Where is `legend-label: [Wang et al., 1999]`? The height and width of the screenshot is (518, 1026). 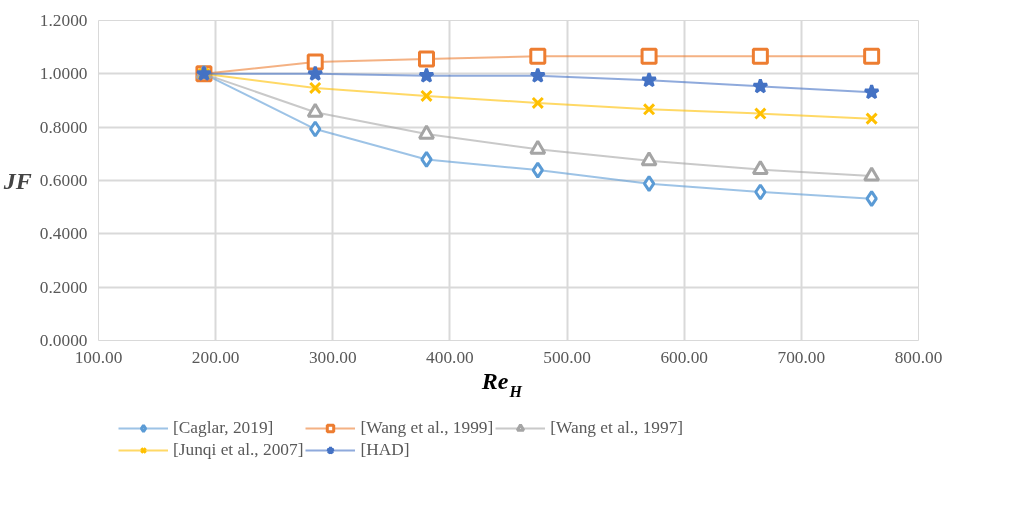 legend-label: [Wang et al., 1999] is located at coordinates (427, 428).